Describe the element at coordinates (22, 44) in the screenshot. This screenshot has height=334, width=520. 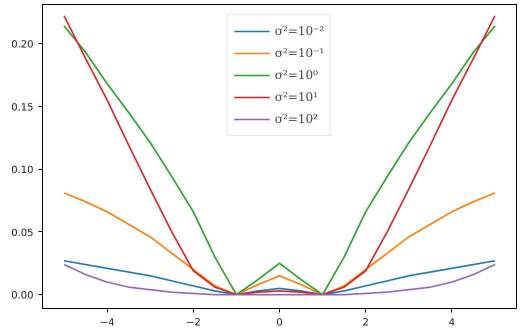
I see `y-tick-label: 0.20` at that location.